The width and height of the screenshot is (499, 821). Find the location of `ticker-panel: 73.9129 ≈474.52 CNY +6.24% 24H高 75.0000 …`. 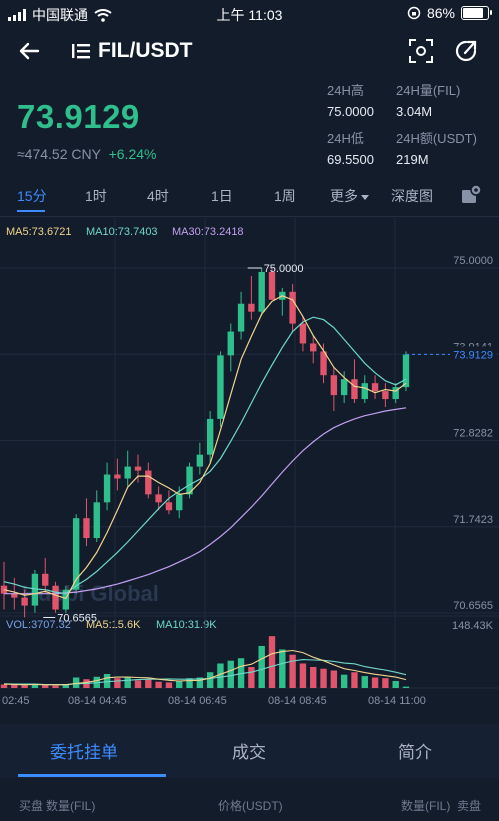

ticker-panel: 73.9129 ≈474.52 CNY +6.24% 24H高 75.0000 … is located at coordinates (249, 124).